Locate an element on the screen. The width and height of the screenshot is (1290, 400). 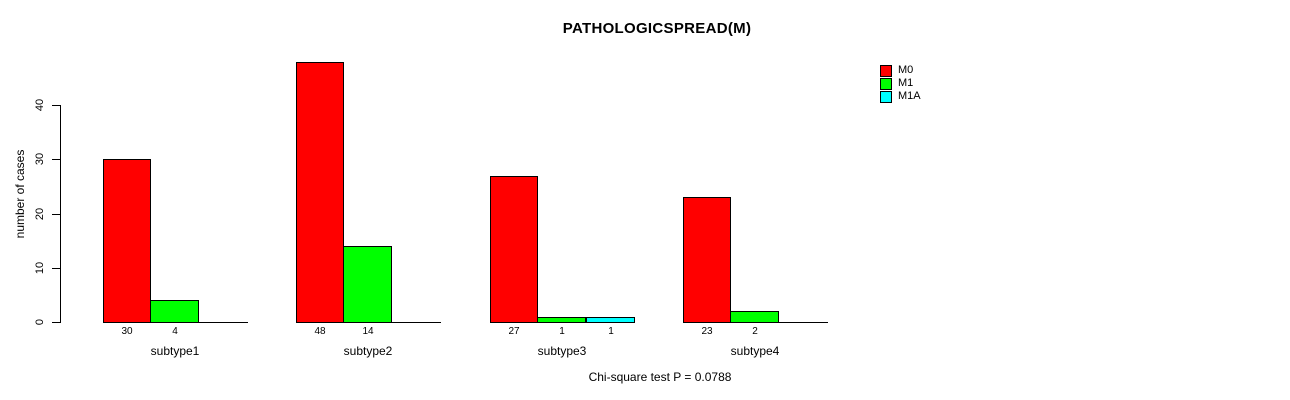
legend-item-M1: M1 is located at coordinates (900, 83).